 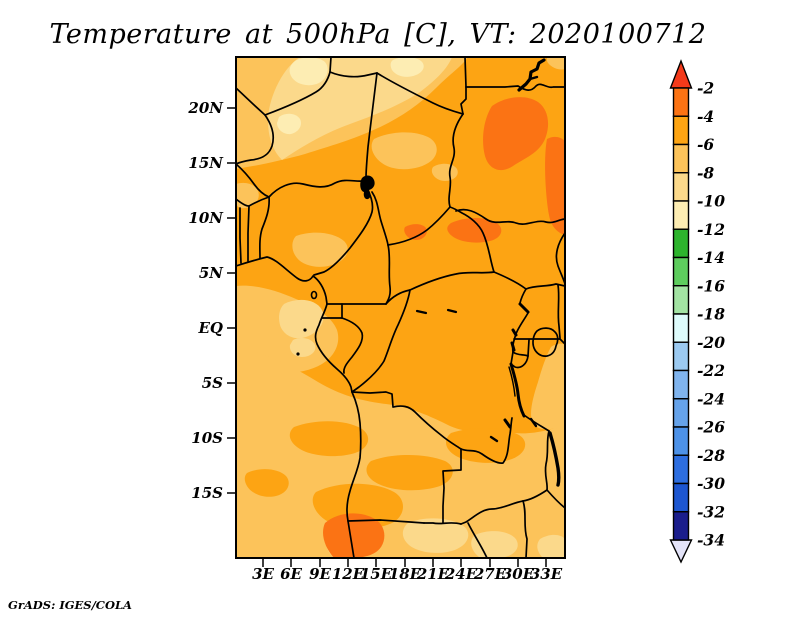 I want to click on temp-region-10to12-spot-b, so click(x=407, y=67).